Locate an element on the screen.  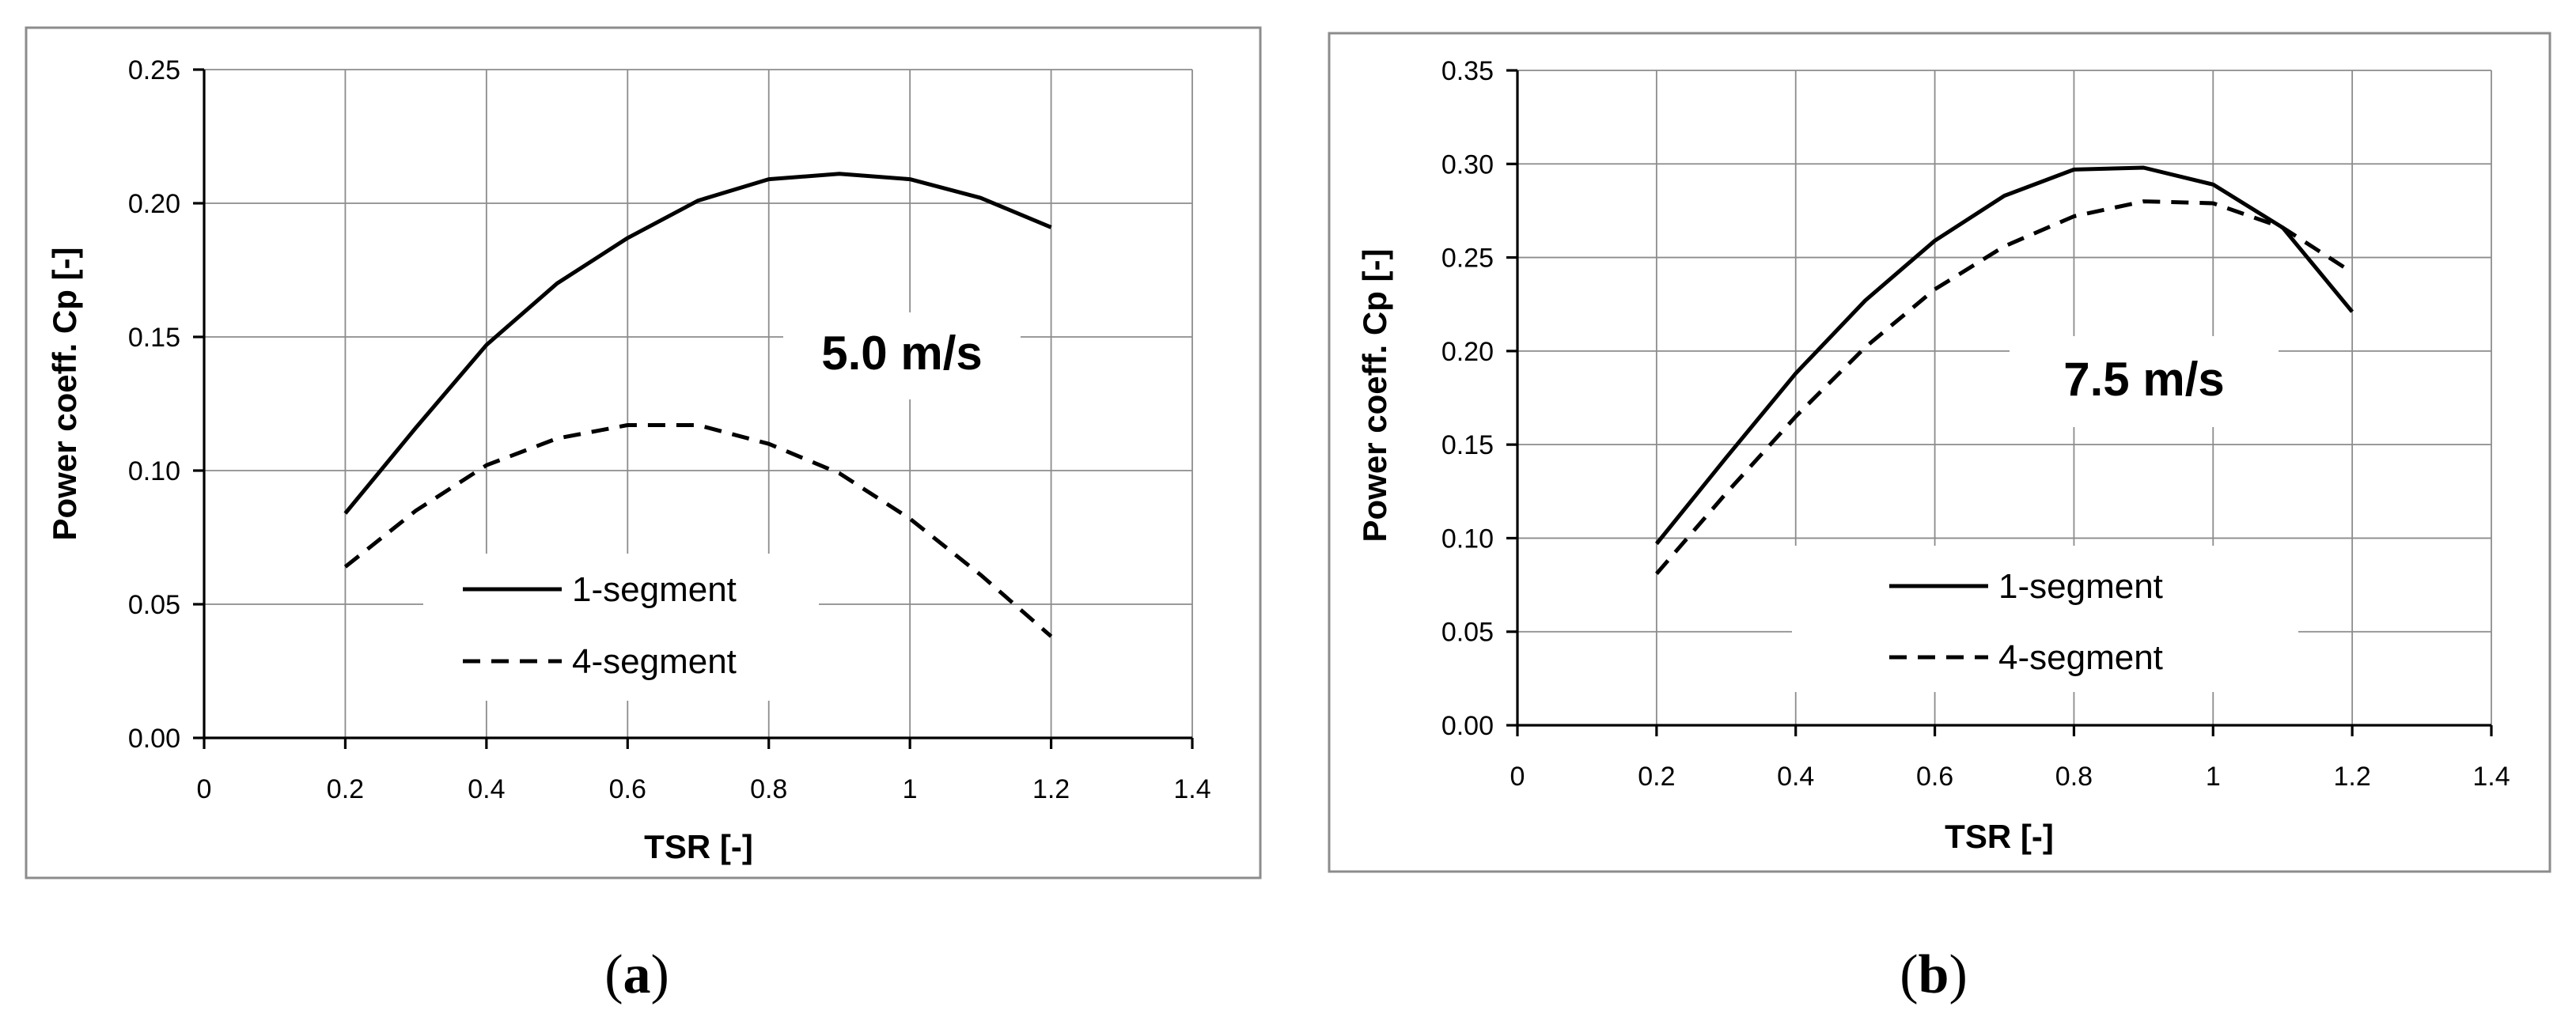
y-tick-label-a: 0.00 is located at coordinates (154, 739).